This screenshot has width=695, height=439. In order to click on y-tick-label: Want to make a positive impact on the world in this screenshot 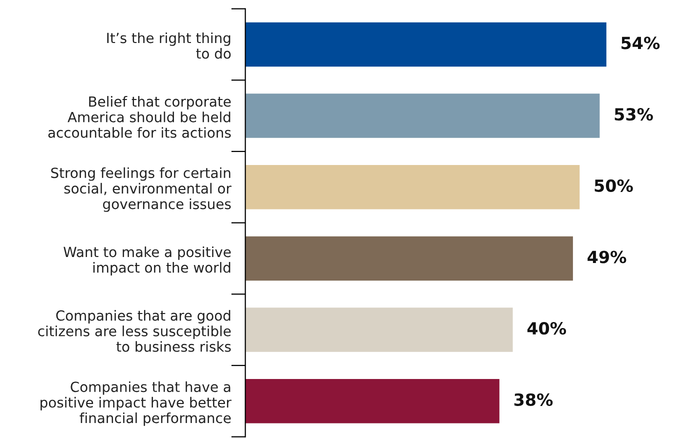, I will do `click(147, 261)`.